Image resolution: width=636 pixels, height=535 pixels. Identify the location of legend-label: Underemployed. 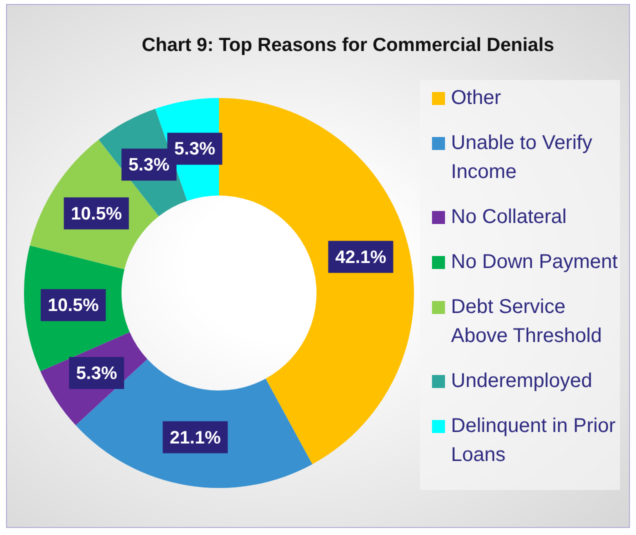
(521, 381).